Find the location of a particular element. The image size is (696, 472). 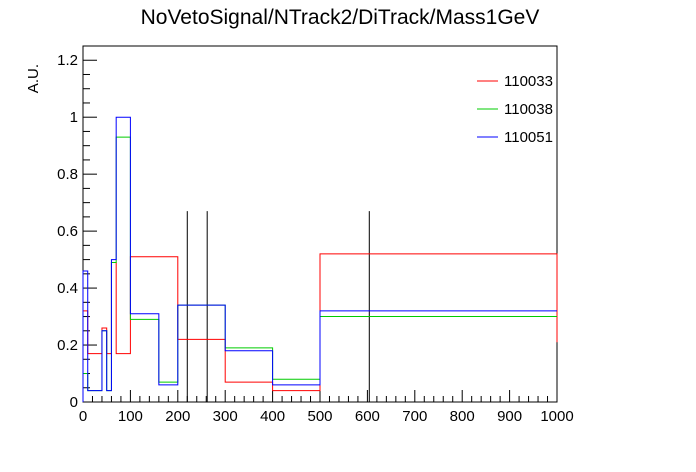

legend-entry: 110051 is located at coordinates (528, 137).